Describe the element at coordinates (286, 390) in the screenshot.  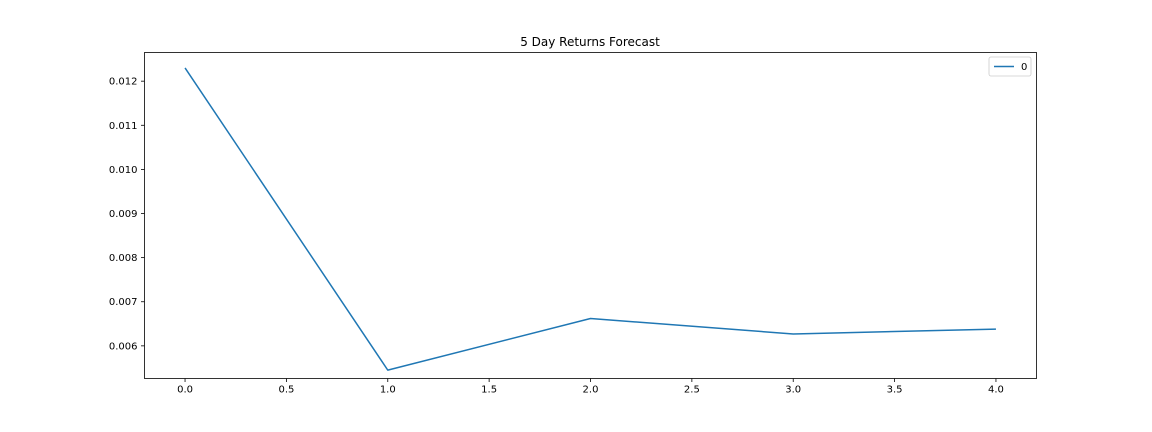
I see `x-tick-label: 0.5` at that location.